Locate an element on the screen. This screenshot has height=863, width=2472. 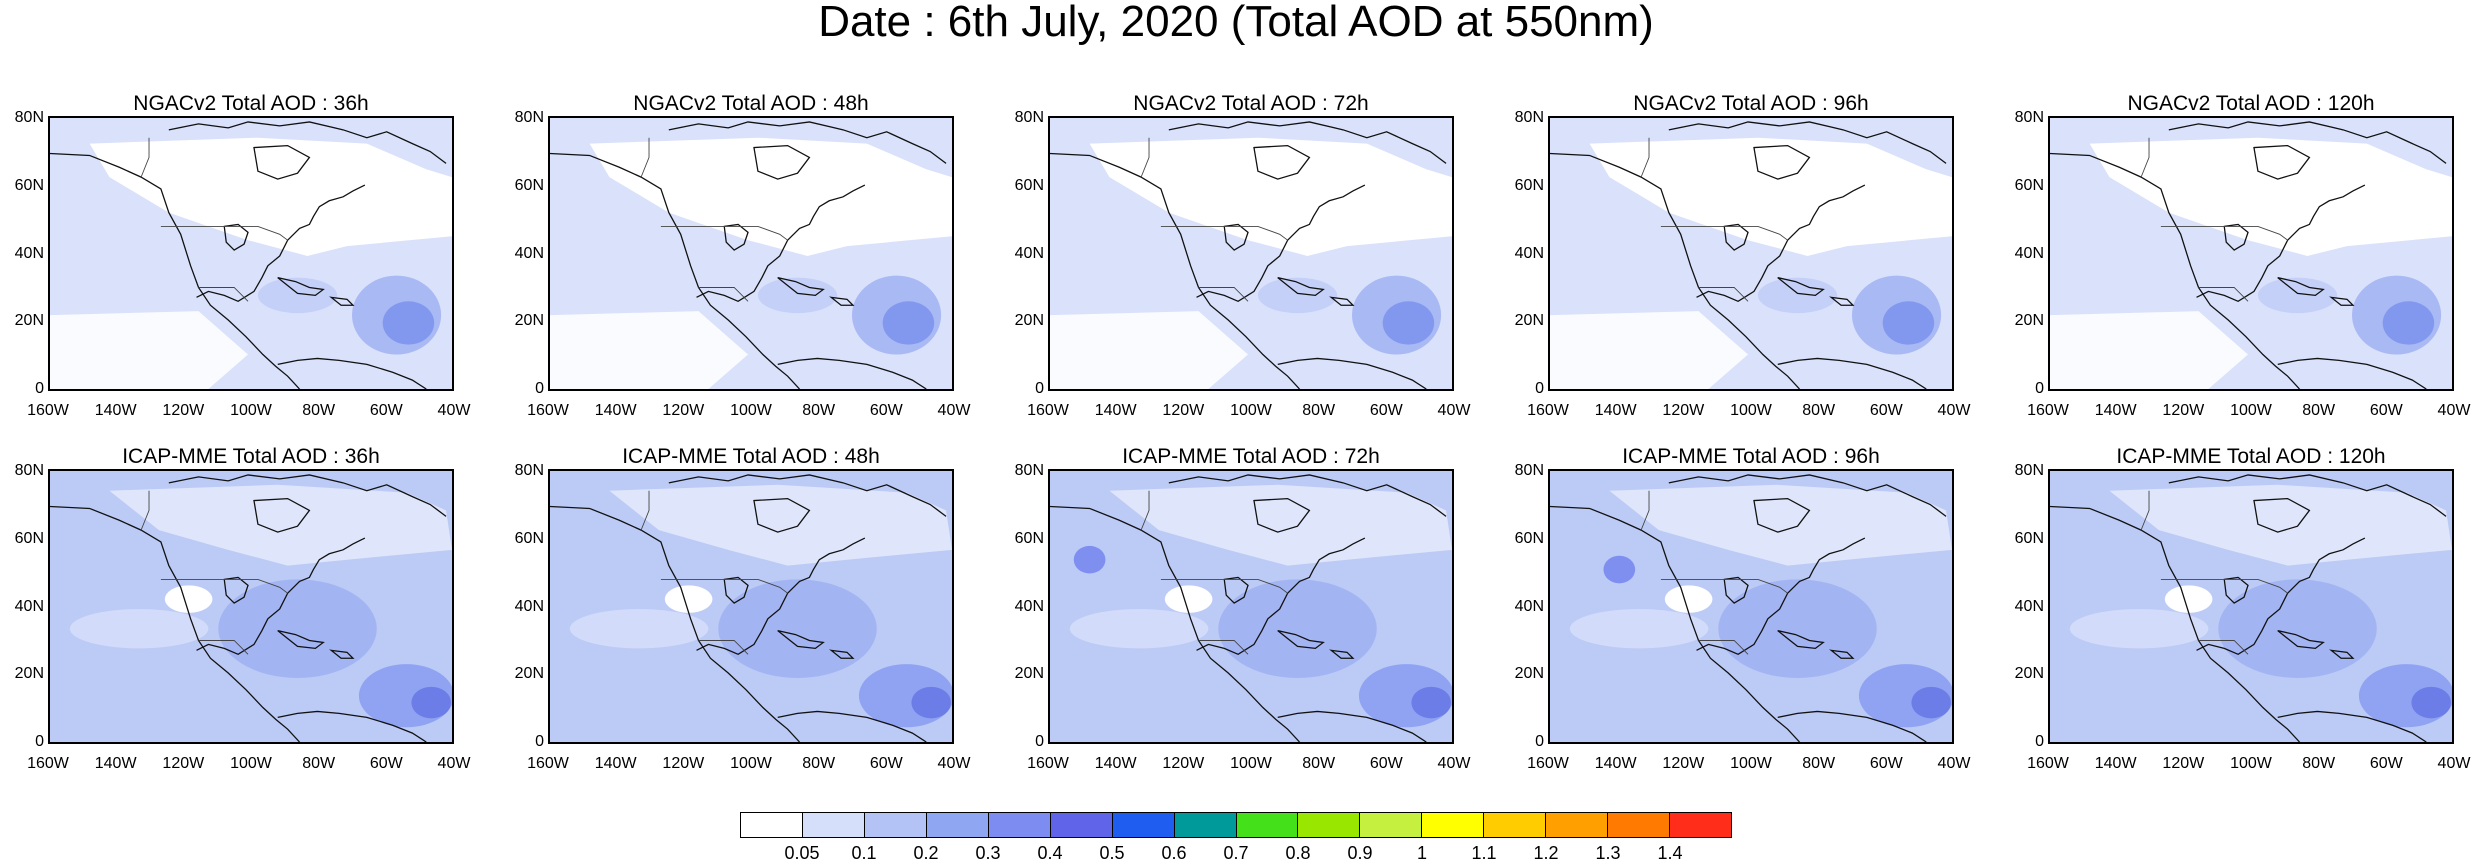
colorbar-label: 0.6 is located at coordinates (1174, 853).